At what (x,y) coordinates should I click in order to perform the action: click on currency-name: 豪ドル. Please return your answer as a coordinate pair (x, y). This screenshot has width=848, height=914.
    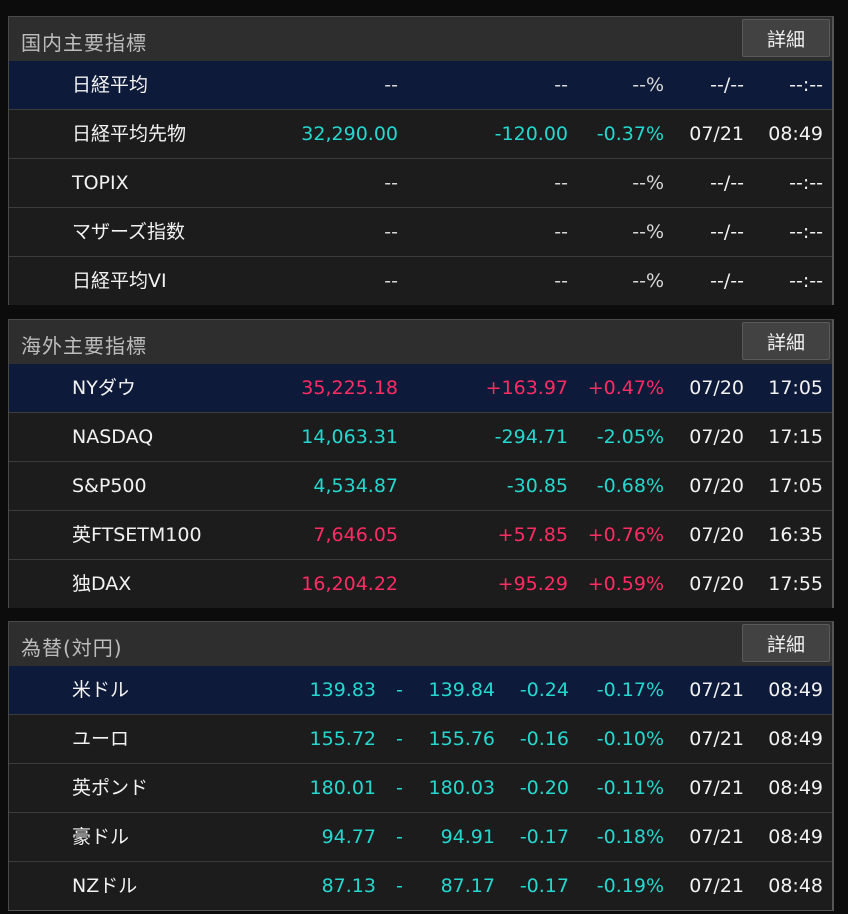
    Looking at the image, I should click on (101, 837).